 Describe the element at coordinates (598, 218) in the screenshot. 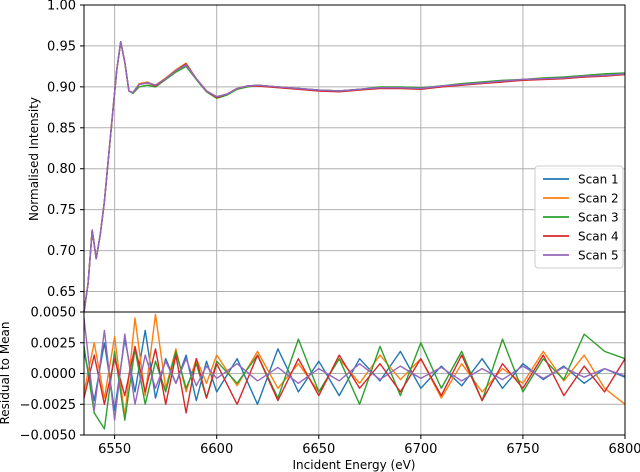

I see `legend-label-3: Scan 3` at that location.